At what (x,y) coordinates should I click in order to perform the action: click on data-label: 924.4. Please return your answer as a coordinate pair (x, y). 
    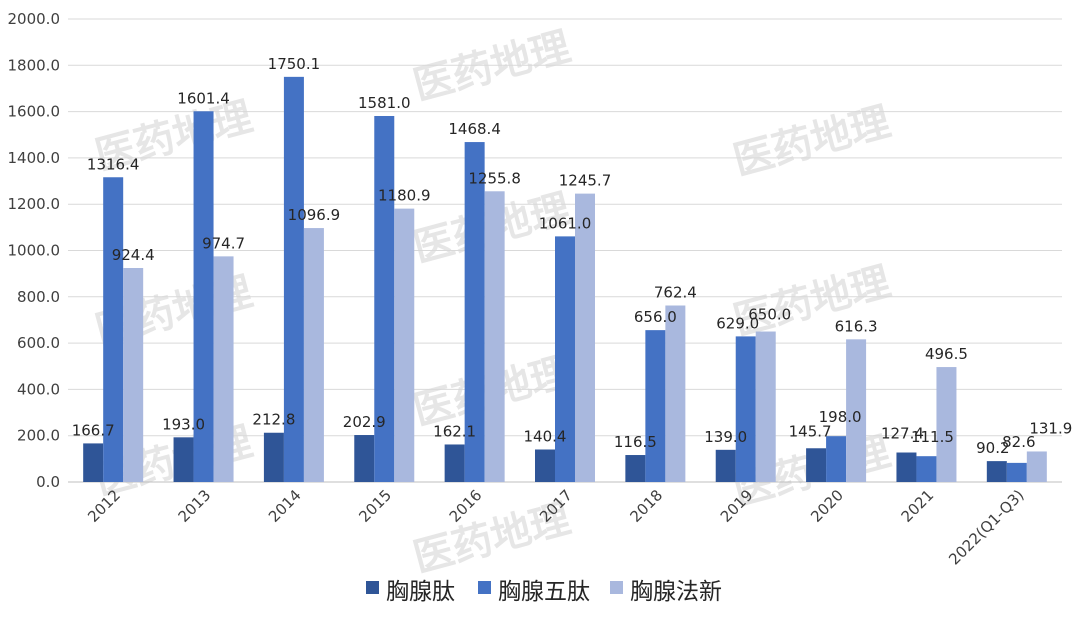
    Looking at the image, I should click on (133, 255).